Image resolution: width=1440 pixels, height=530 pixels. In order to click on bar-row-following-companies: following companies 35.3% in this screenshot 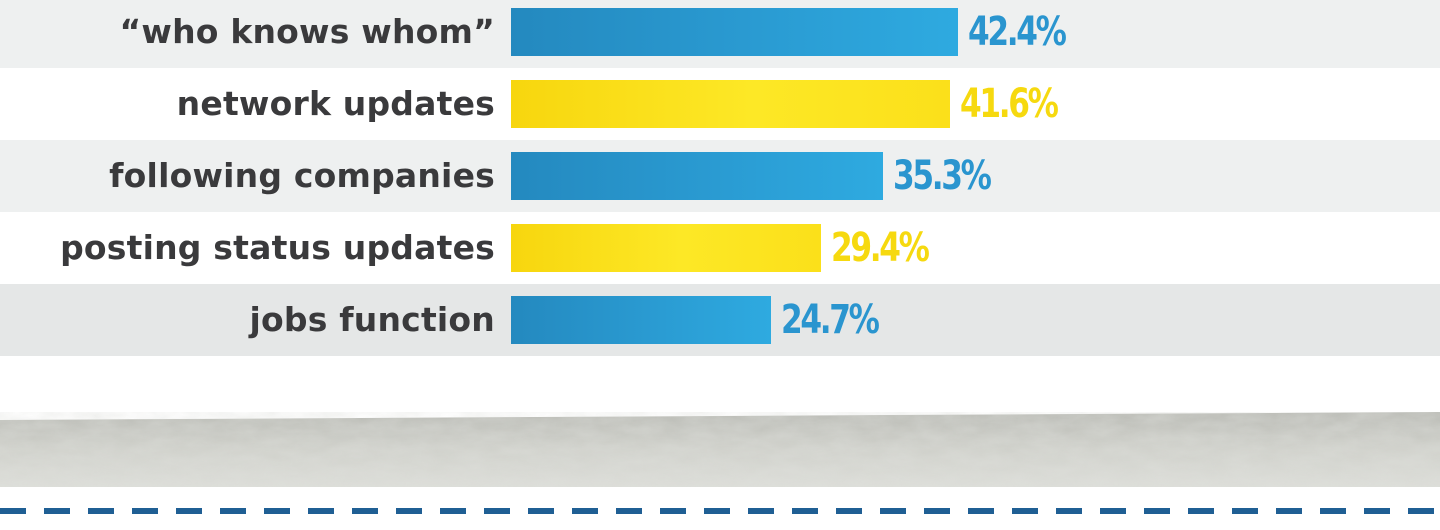, I will do `click(720, 176)`.